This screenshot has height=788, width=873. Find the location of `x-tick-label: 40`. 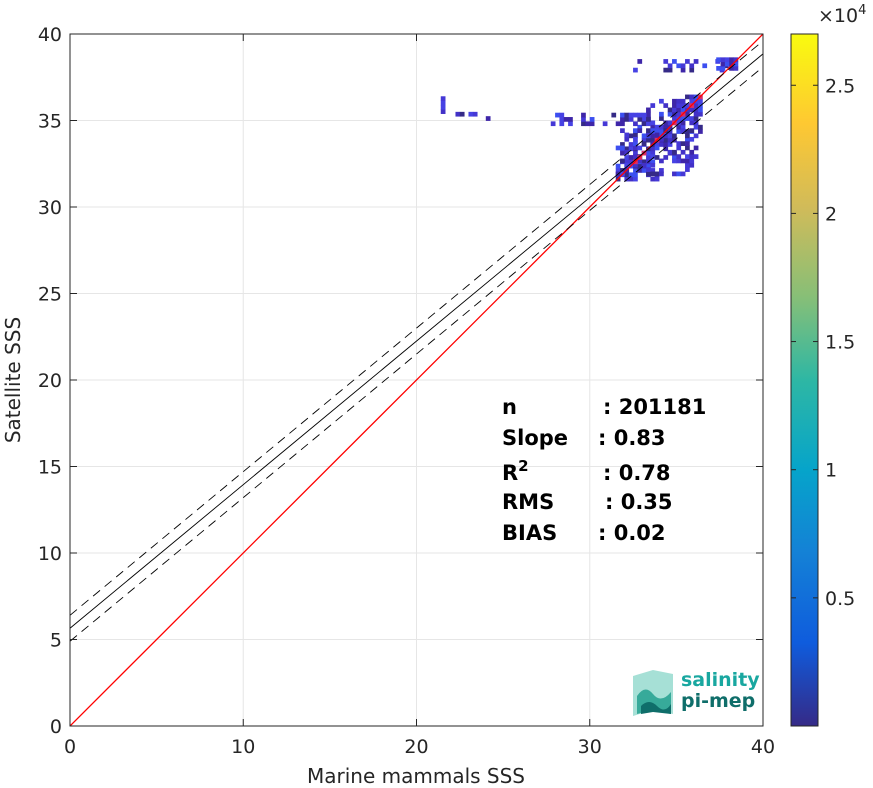

x-tick-label: 40 is located at coordinates (763, 747).